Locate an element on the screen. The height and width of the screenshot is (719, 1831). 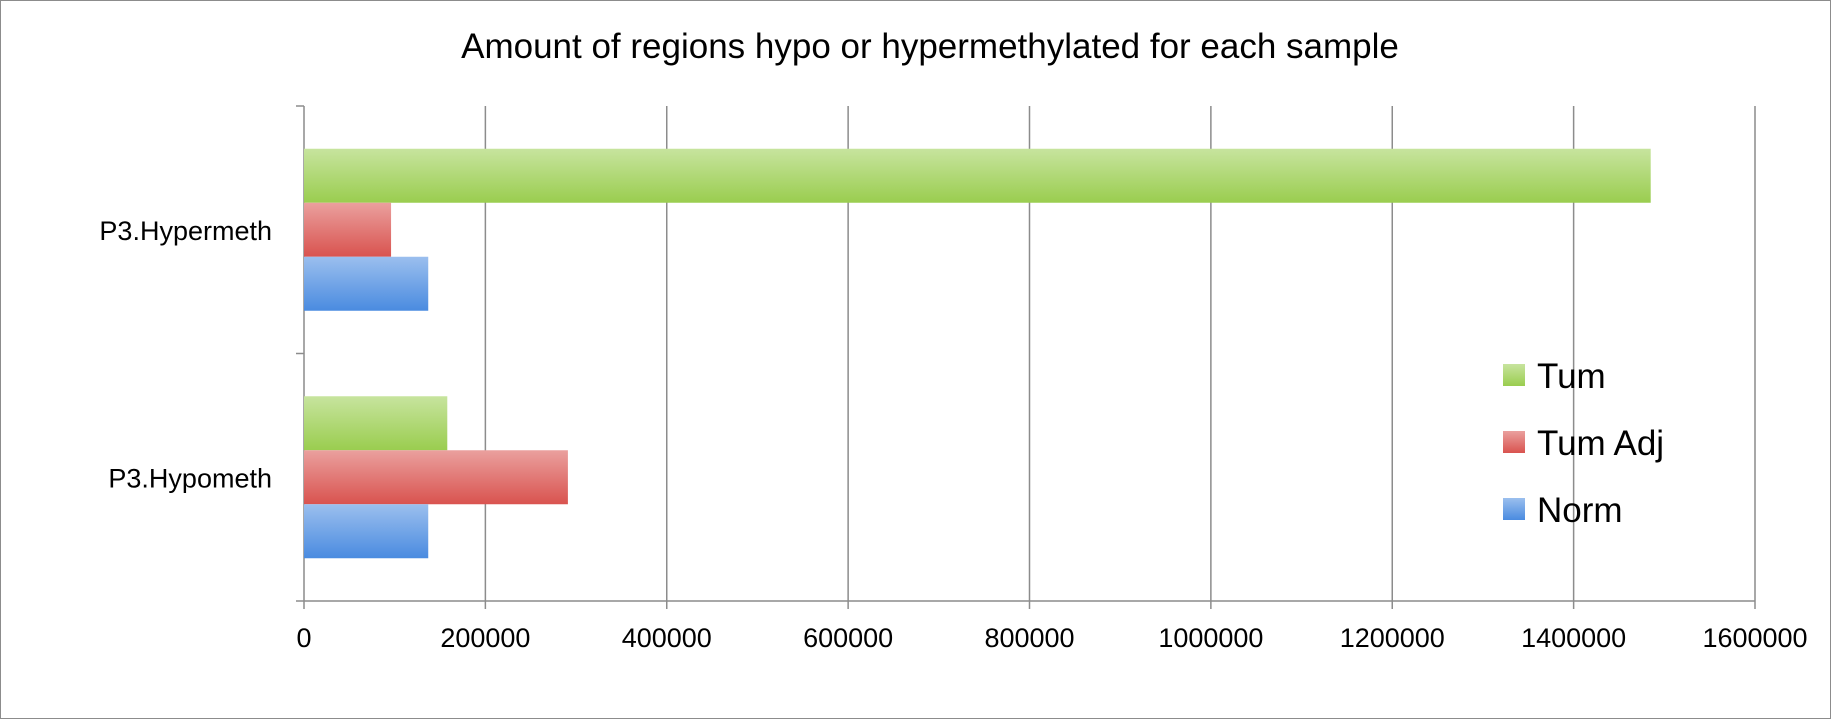
legend-label: Tum Adj is located at coordinates (1600, 443).